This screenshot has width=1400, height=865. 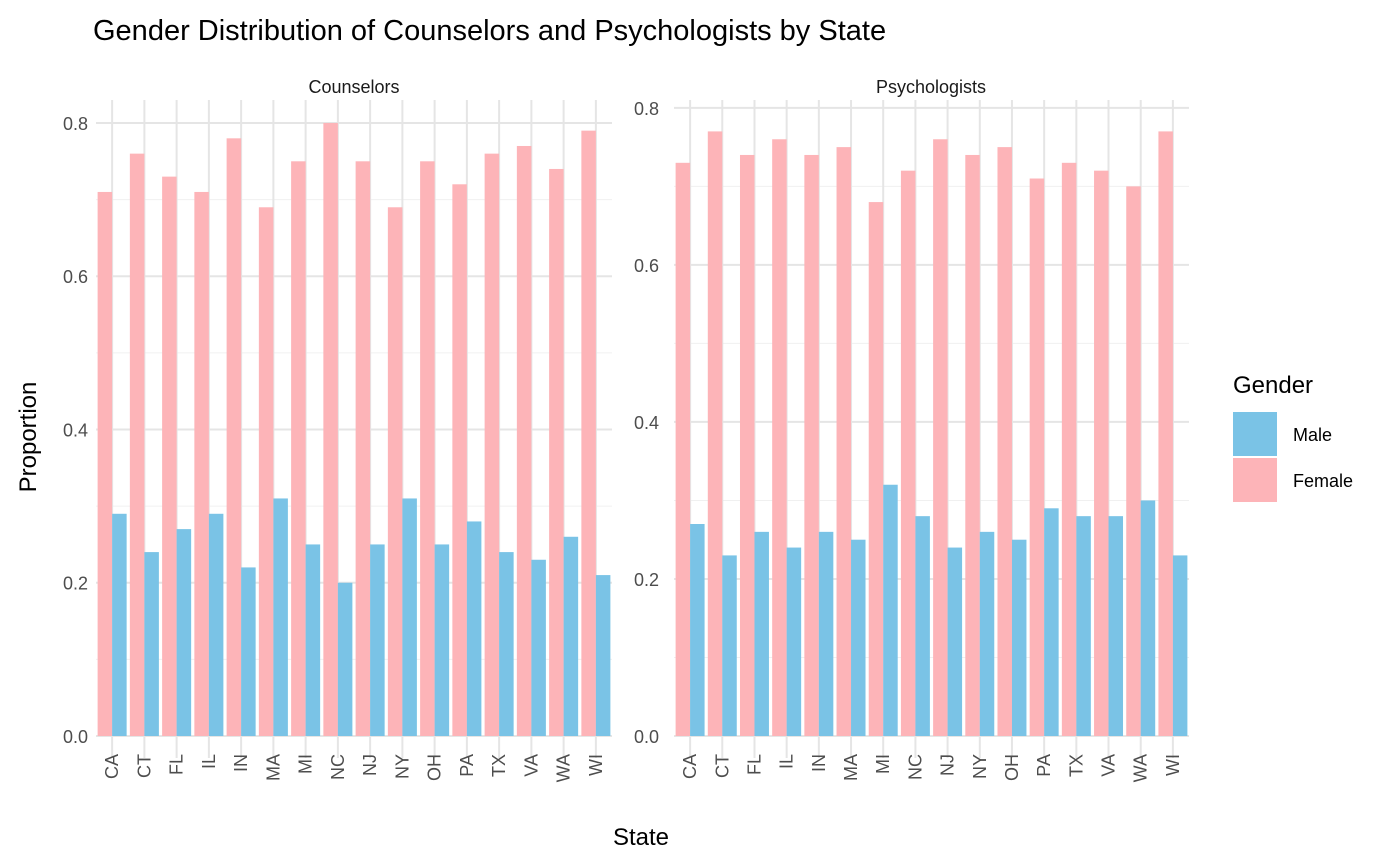 What do you see at coordinates (641, 837) in the screenshot?
I see `x-axis-title: State` at bounding box center [641, 837].